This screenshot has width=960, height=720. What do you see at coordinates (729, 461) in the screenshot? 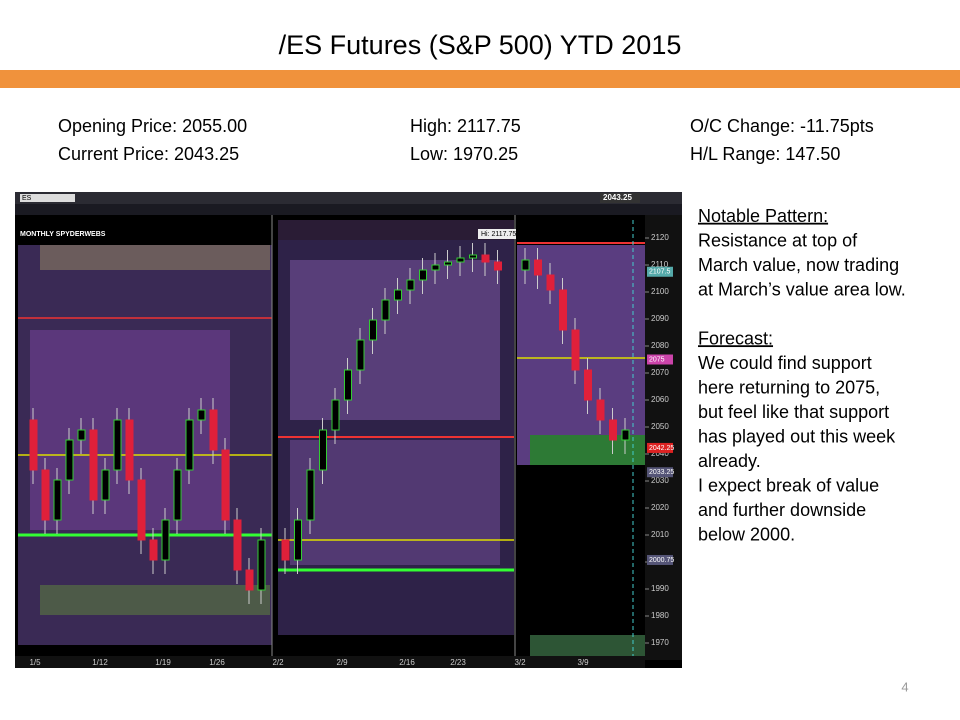
I see `note-line: already.` at bounding box center [729, 461].